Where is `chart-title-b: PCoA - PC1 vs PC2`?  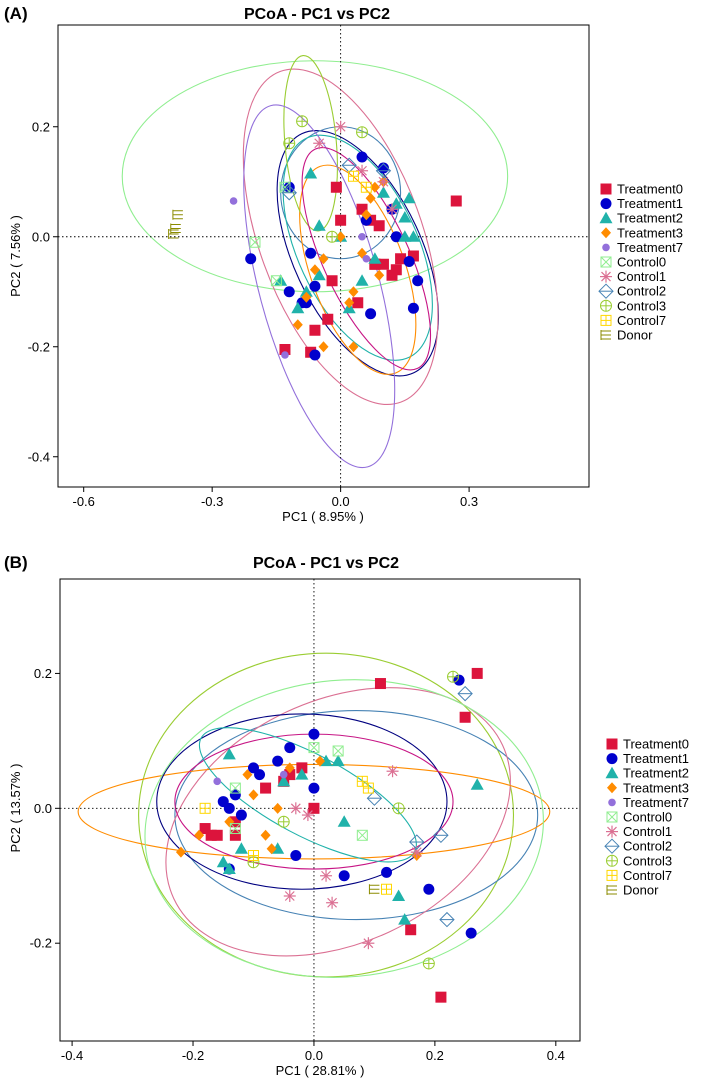
chart-title-b: PCoA - PC1 vs PC2 is located at coordinates (326, 563).